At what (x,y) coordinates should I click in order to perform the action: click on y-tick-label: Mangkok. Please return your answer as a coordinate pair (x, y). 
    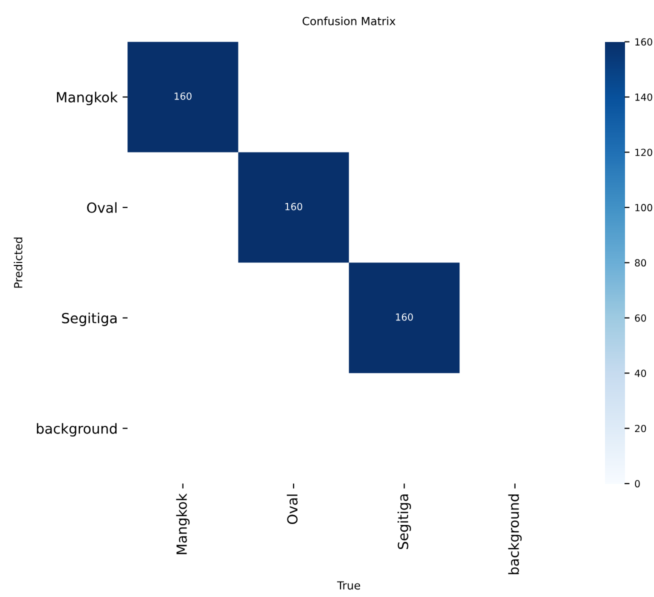
    Looking at the image, I should click on (87, 99).